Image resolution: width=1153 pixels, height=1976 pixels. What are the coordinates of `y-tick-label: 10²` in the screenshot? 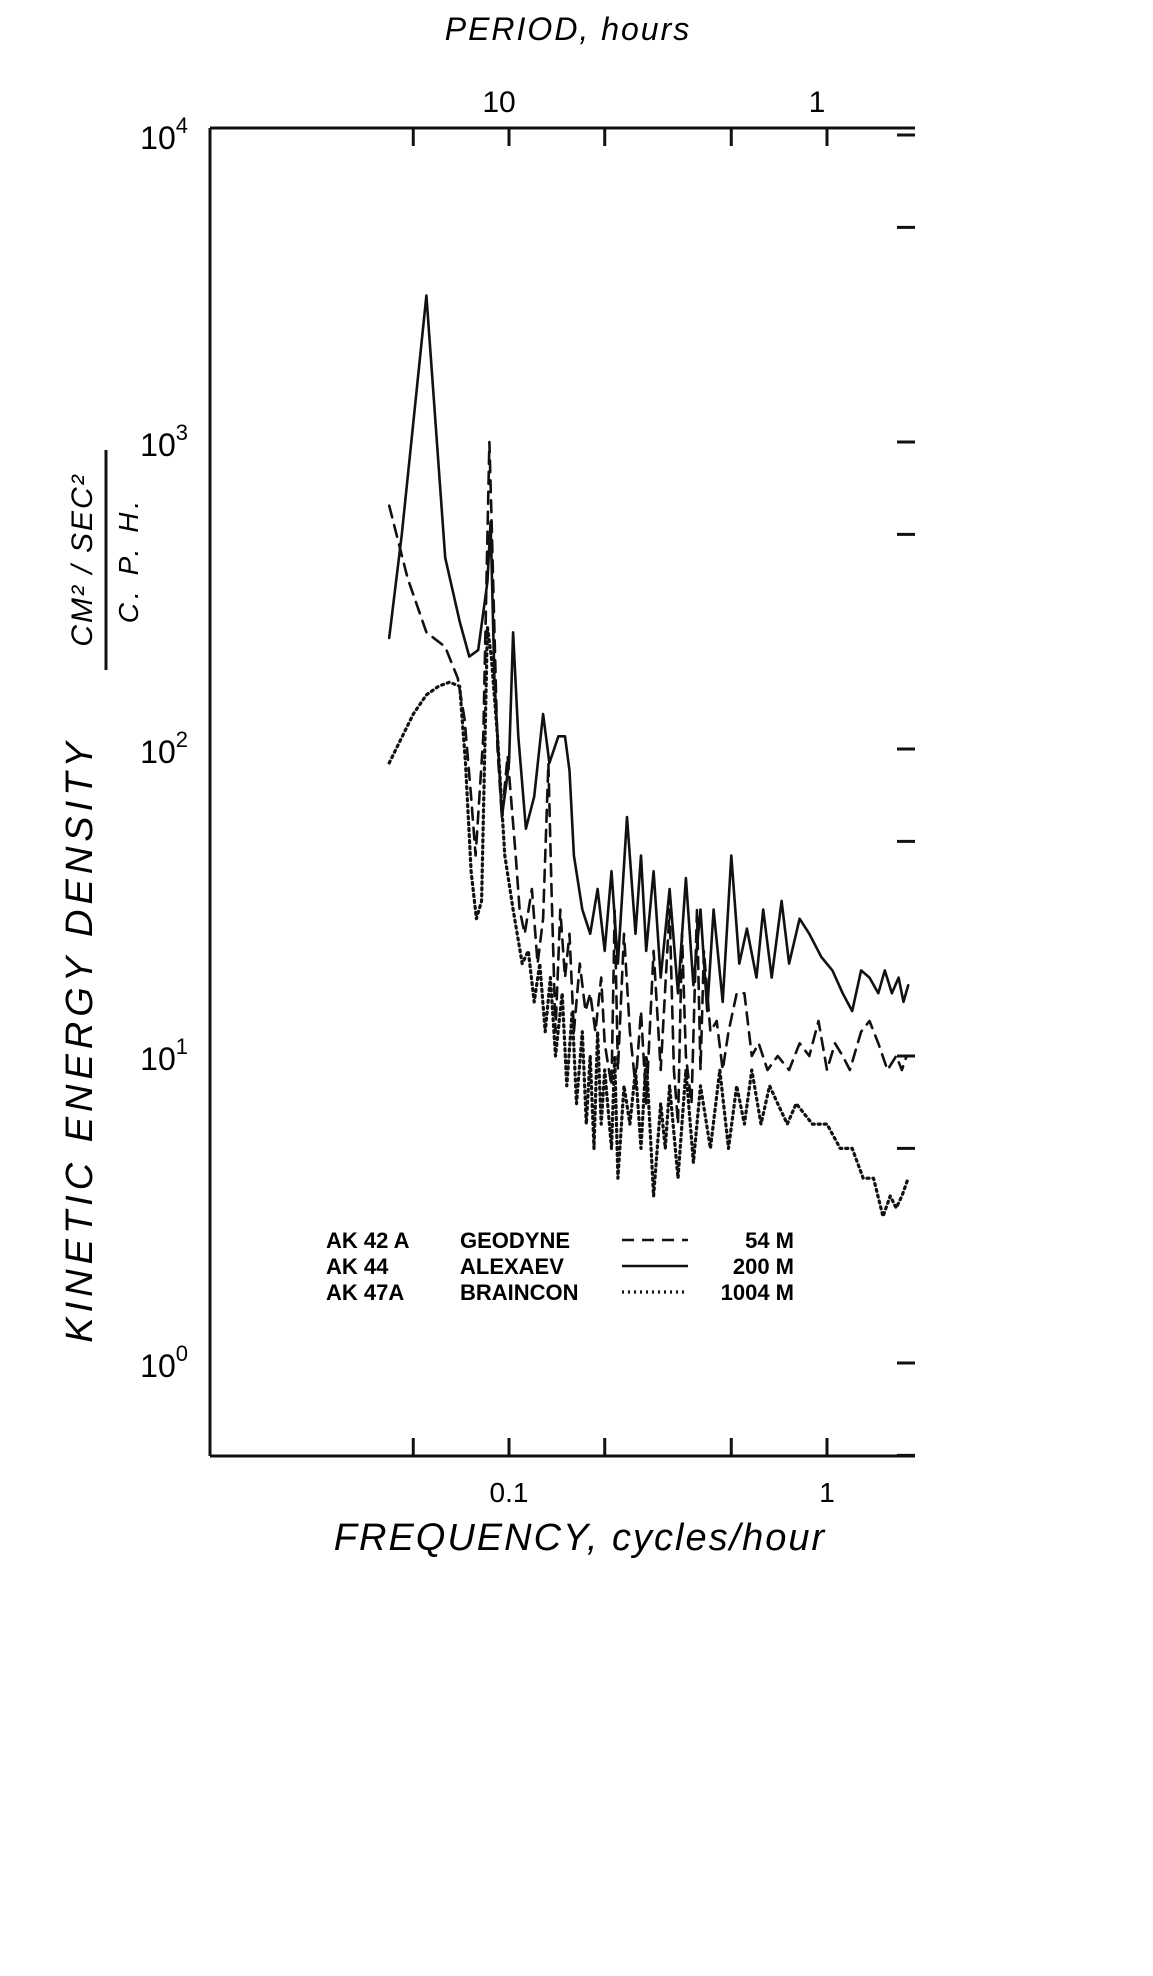 It's located at (164, 748).